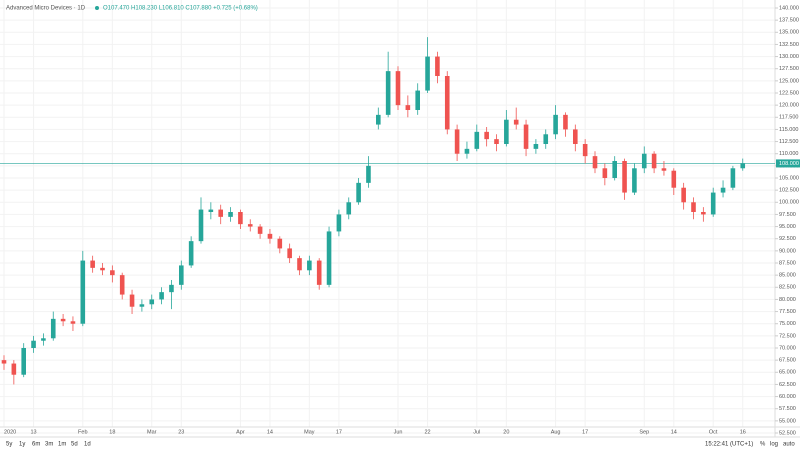  Describe the element at coordinates (788, 142) in the screenshot. I see `y-tick-label: 112.500` at that location.